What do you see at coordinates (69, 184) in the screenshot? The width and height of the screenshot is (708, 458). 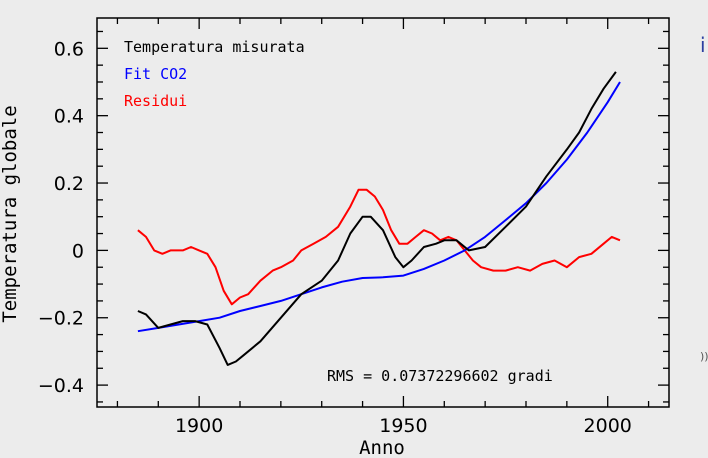 I see `y-tick-label: 0.2` at bounding box center [69, 184].